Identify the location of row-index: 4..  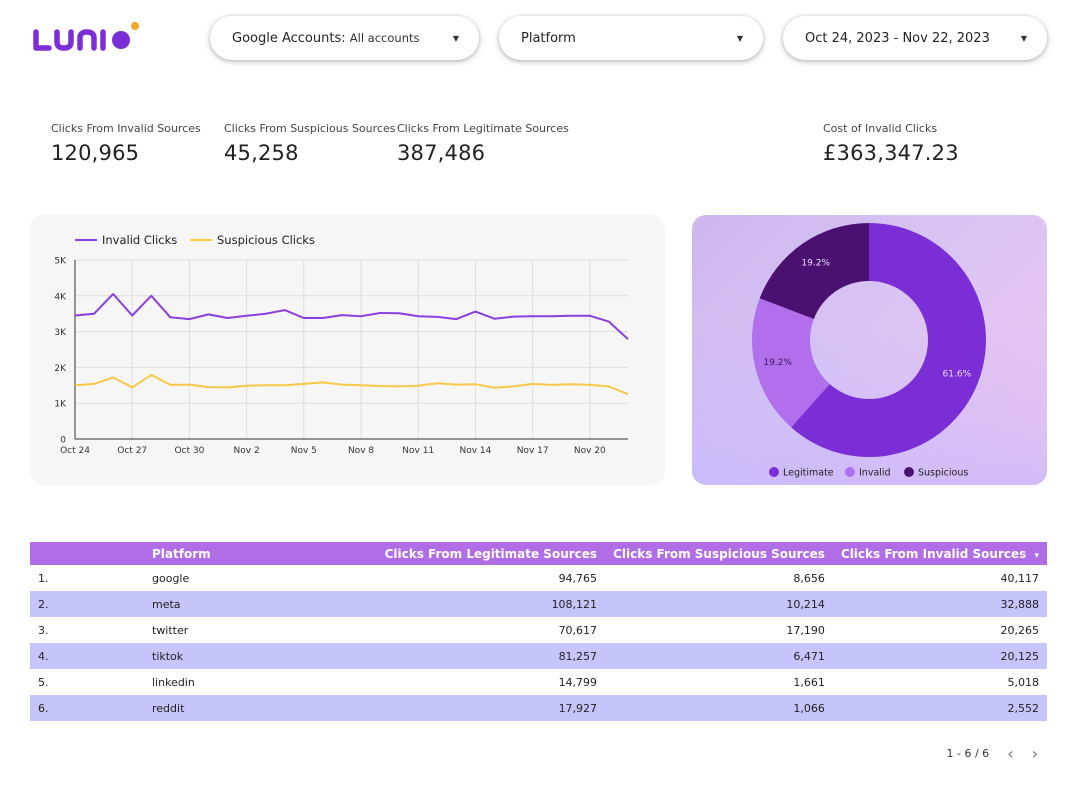
(87, 656).